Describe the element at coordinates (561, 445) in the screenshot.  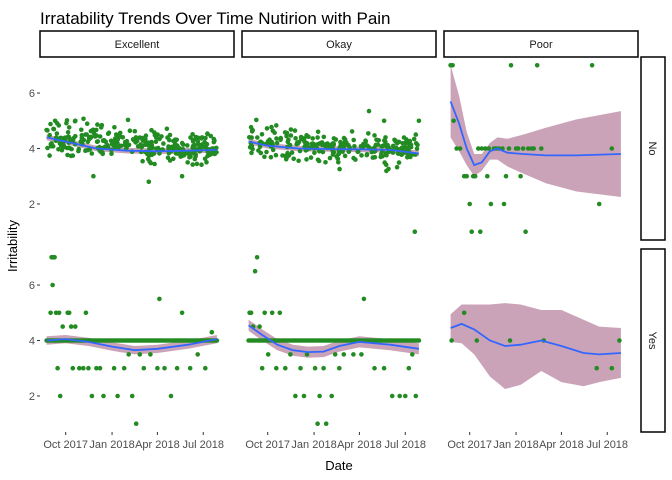
I see `x-tick-label: Apr 2018` at that location.